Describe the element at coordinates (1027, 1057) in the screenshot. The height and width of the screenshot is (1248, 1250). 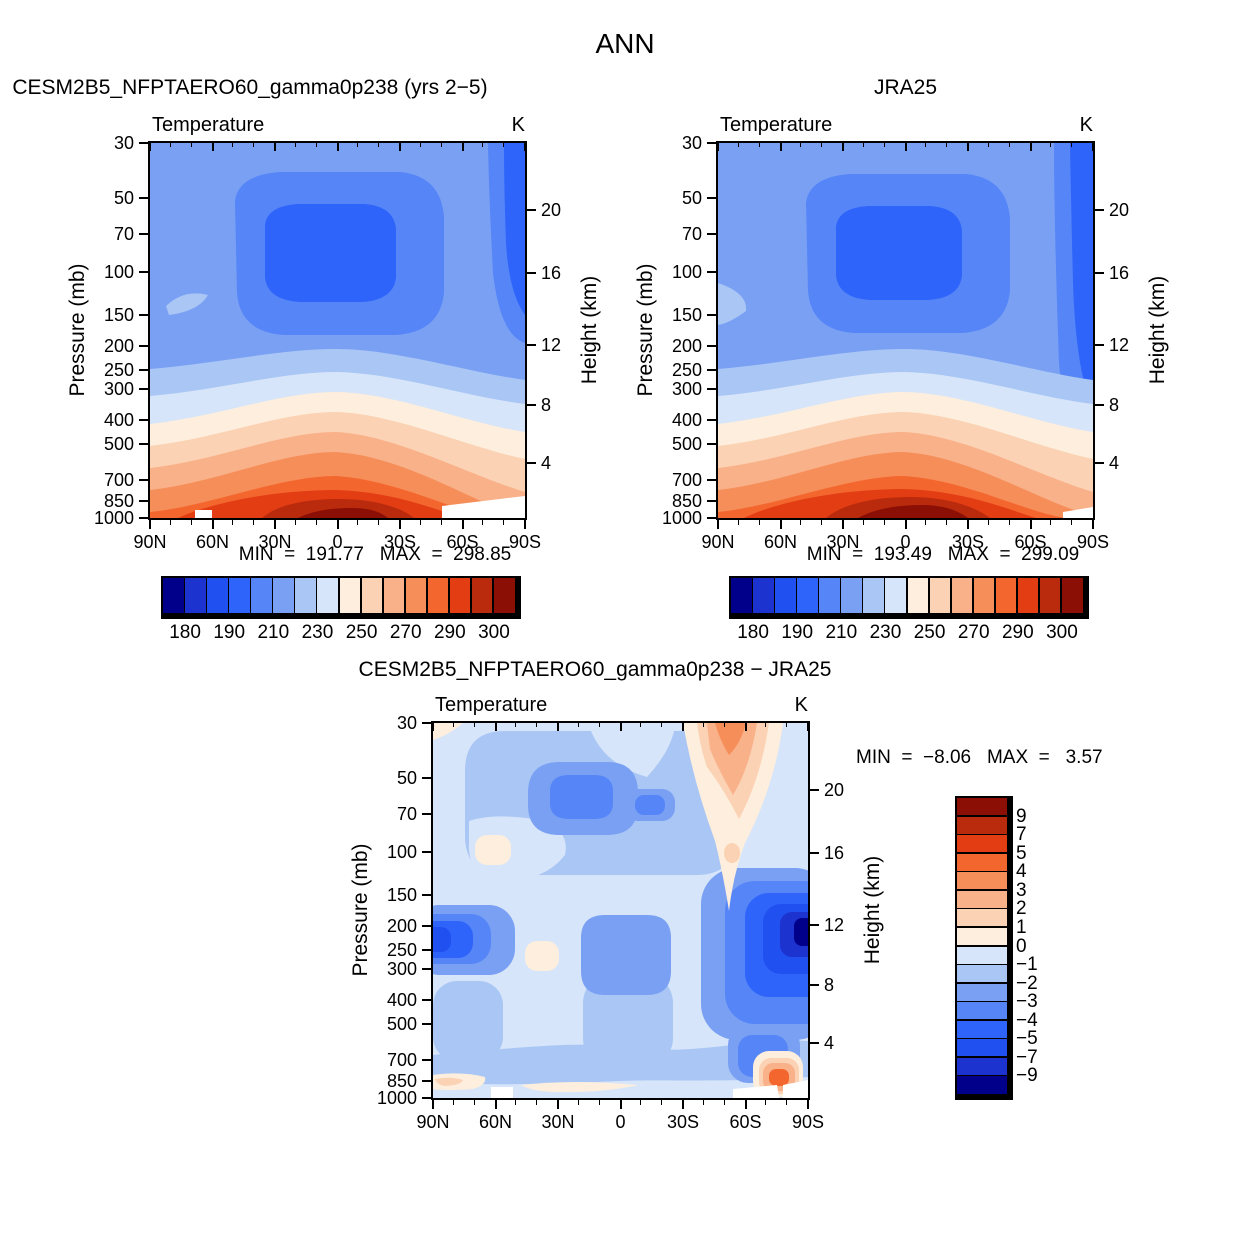
I see `colorbar-tick-label: −7` at that location.